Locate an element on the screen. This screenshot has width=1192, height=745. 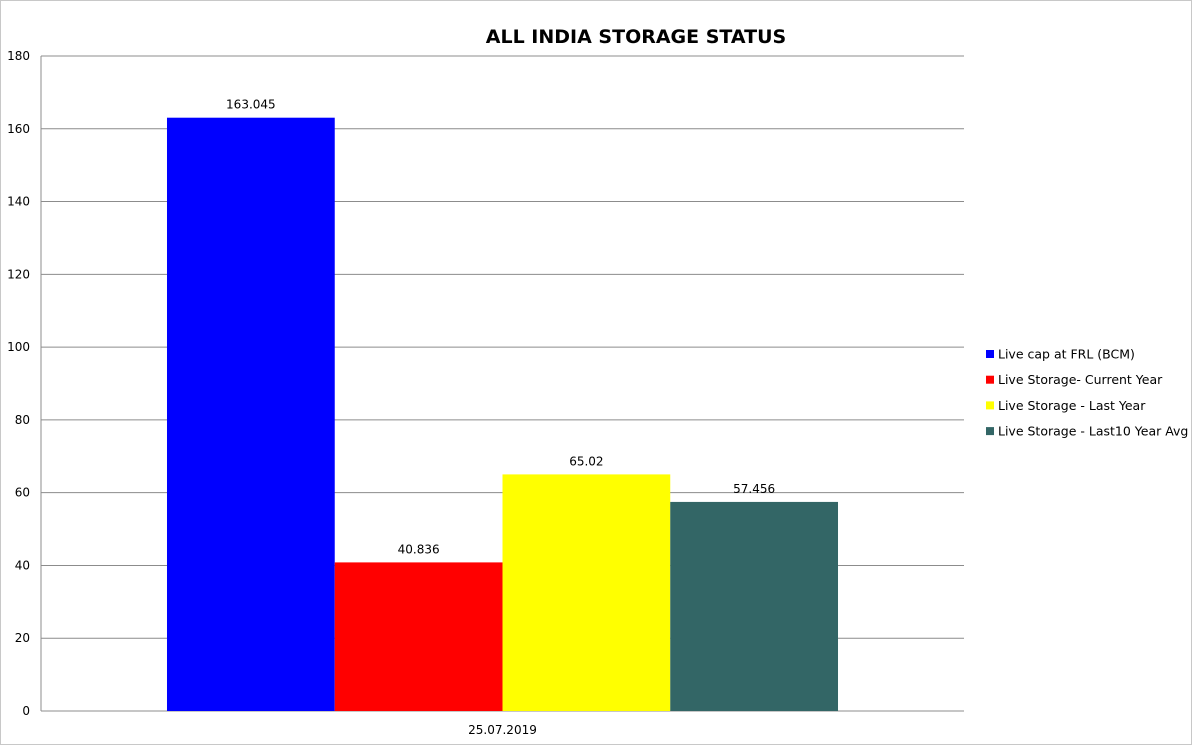
y-tick-label: 100 is located at coordinates (18, 347).